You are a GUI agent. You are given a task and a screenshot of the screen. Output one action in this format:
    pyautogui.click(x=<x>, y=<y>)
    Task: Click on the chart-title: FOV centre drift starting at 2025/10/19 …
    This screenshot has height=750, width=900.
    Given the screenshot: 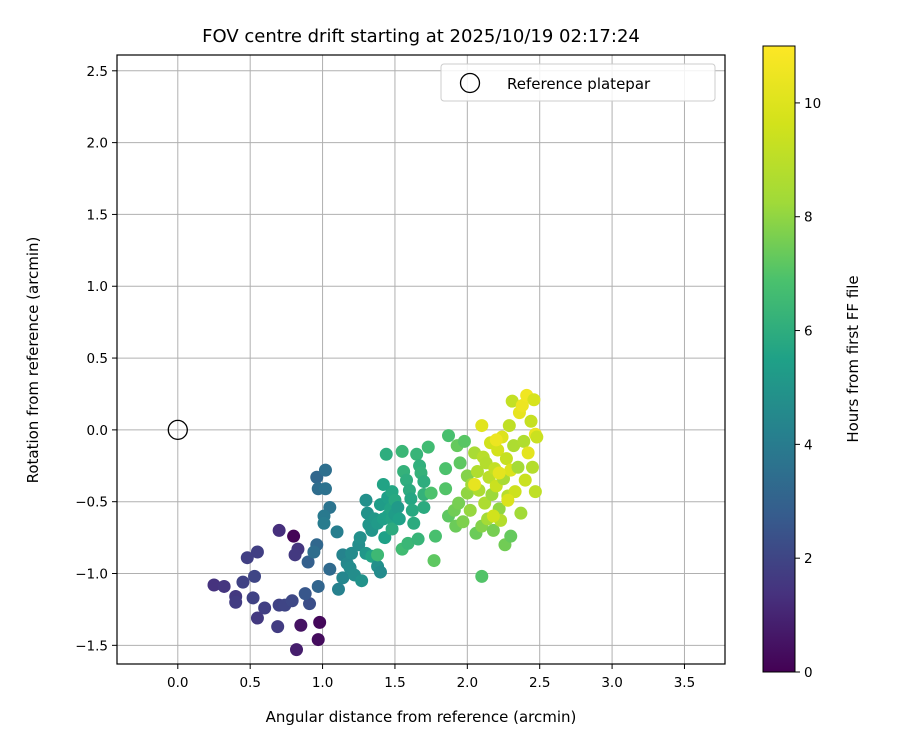 What is the action you would take?
    pyautogui.click(x=421, y=36)
    